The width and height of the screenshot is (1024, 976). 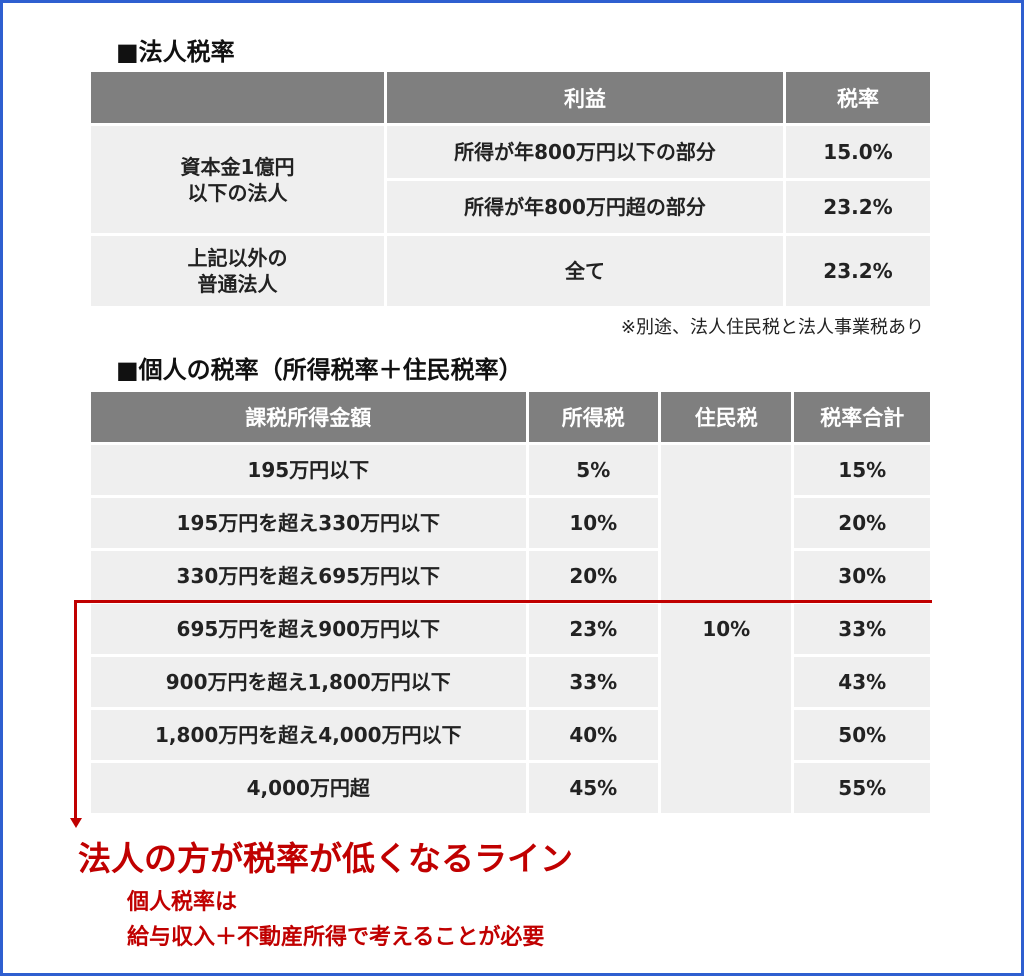 I want to click on income-bracket-cell: 4,000万円超, so click(x=308, y=788).